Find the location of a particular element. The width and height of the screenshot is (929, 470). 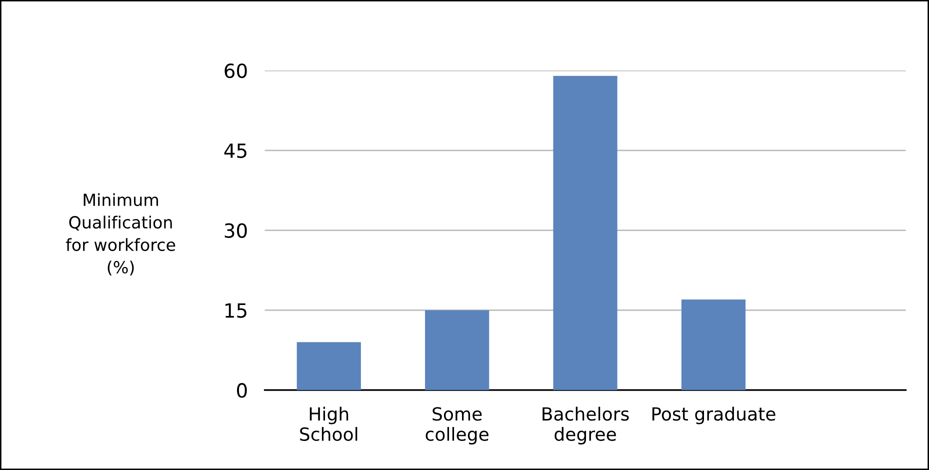

x-tick-label: Bachelors degree is located at coordinates (585, 425).